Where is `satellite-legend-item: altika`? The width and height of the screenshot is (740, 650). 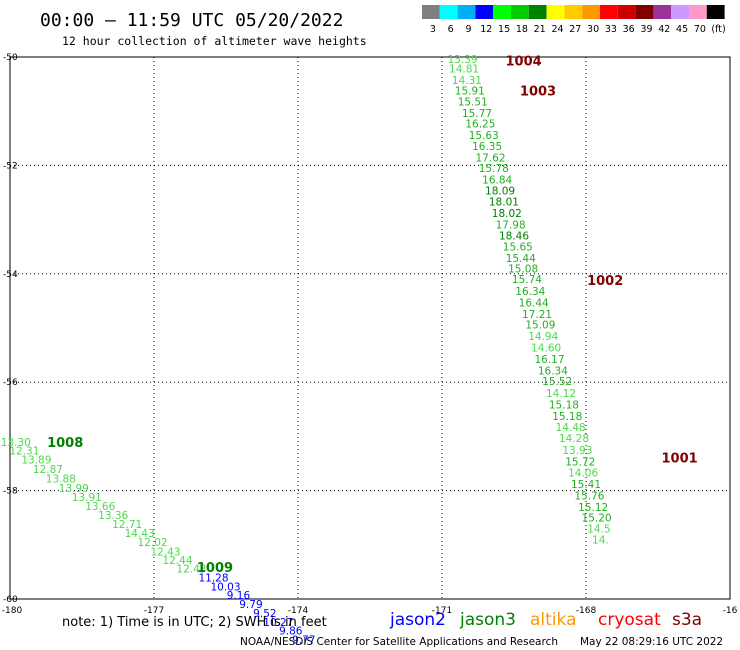 satellite-legend-item: altika is located at coordinates (553, 620).